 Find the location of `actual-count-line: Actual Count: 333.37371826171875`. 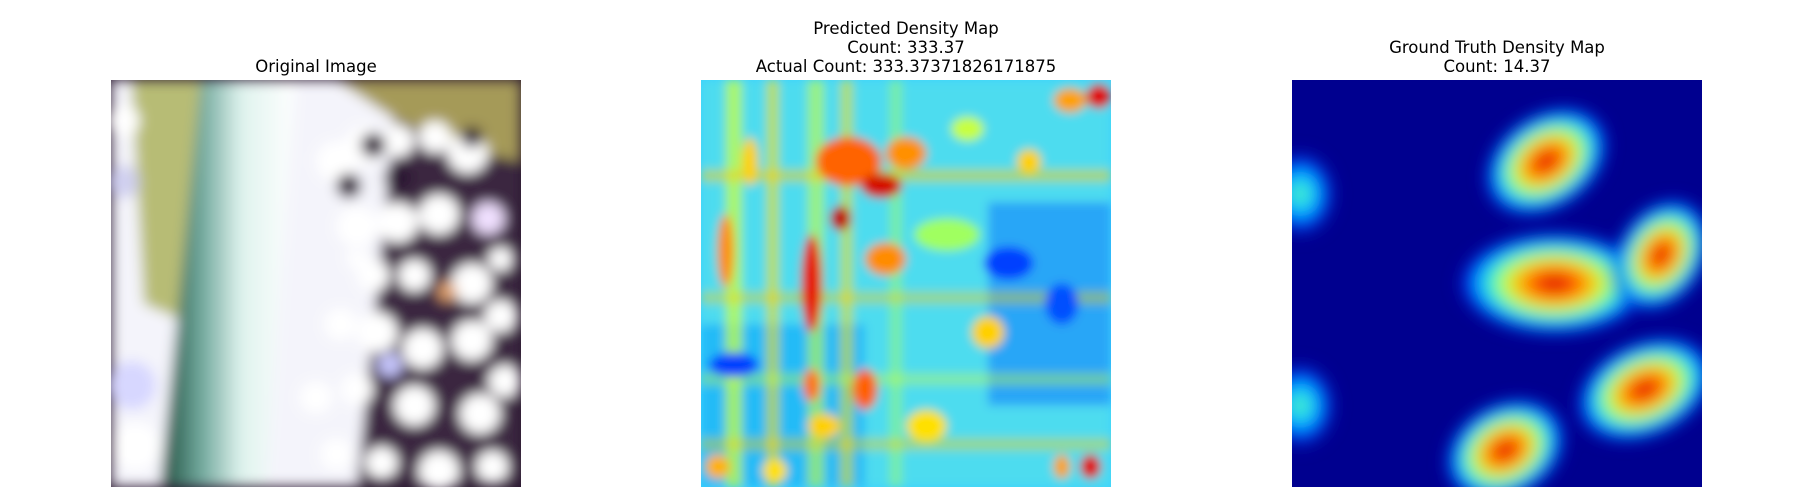

actual-count-line: Actual Count: 333.37371826171875 is located at coordinates (906, 66).